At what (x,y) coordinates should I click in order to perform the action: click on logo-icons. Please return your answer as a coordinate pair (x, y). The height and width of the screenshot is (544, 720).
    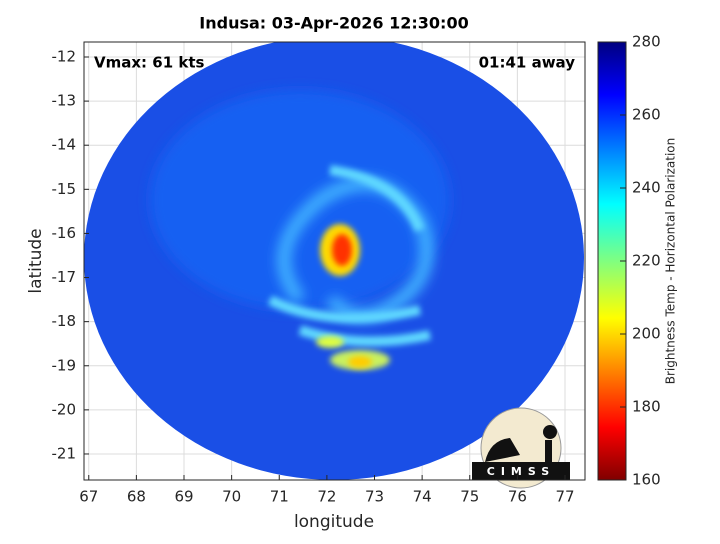
    Looking at the image, I should click on (518, 450).